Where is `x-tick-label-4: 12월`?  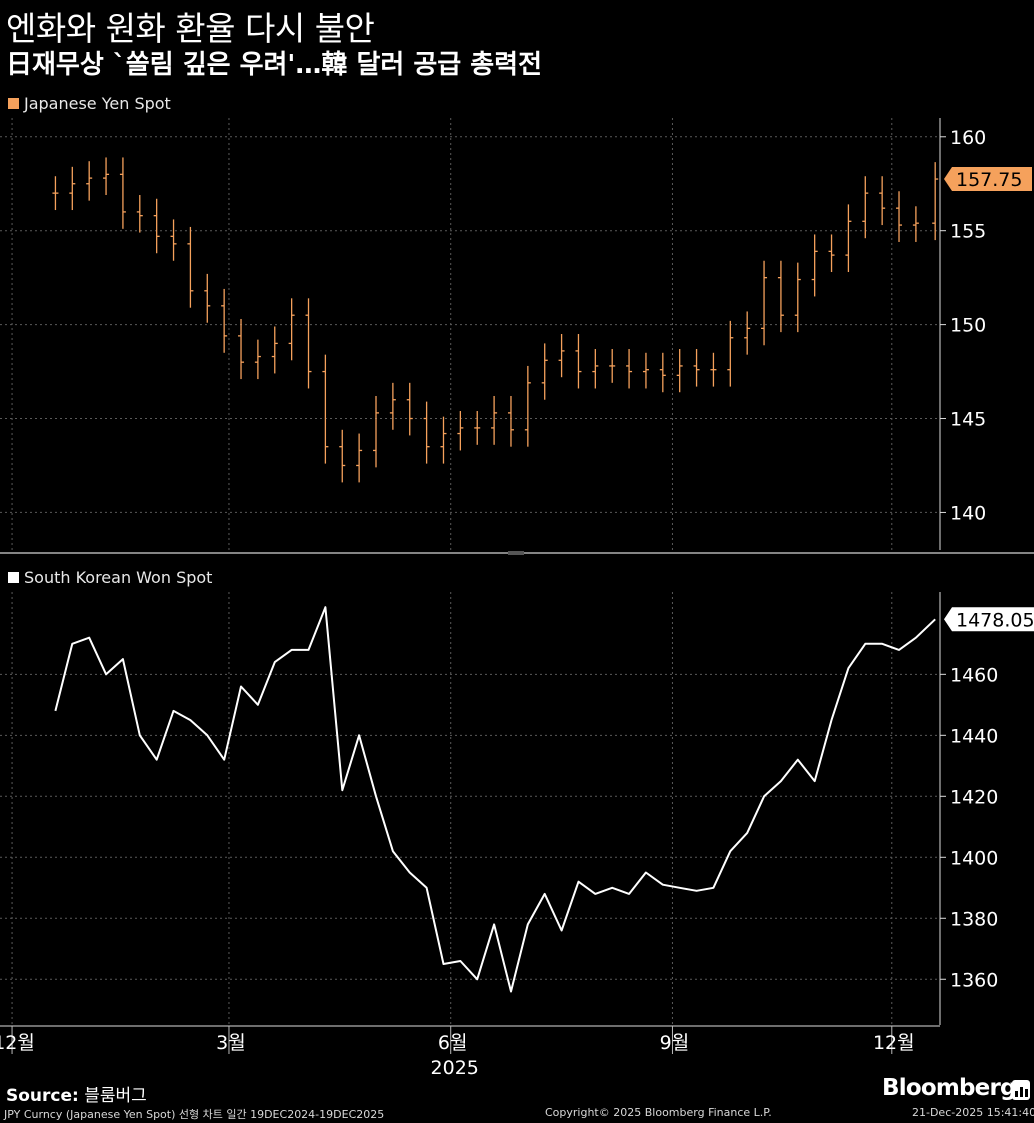 x-tick-label-4: 12월 is located at coordinates (894, 1043).